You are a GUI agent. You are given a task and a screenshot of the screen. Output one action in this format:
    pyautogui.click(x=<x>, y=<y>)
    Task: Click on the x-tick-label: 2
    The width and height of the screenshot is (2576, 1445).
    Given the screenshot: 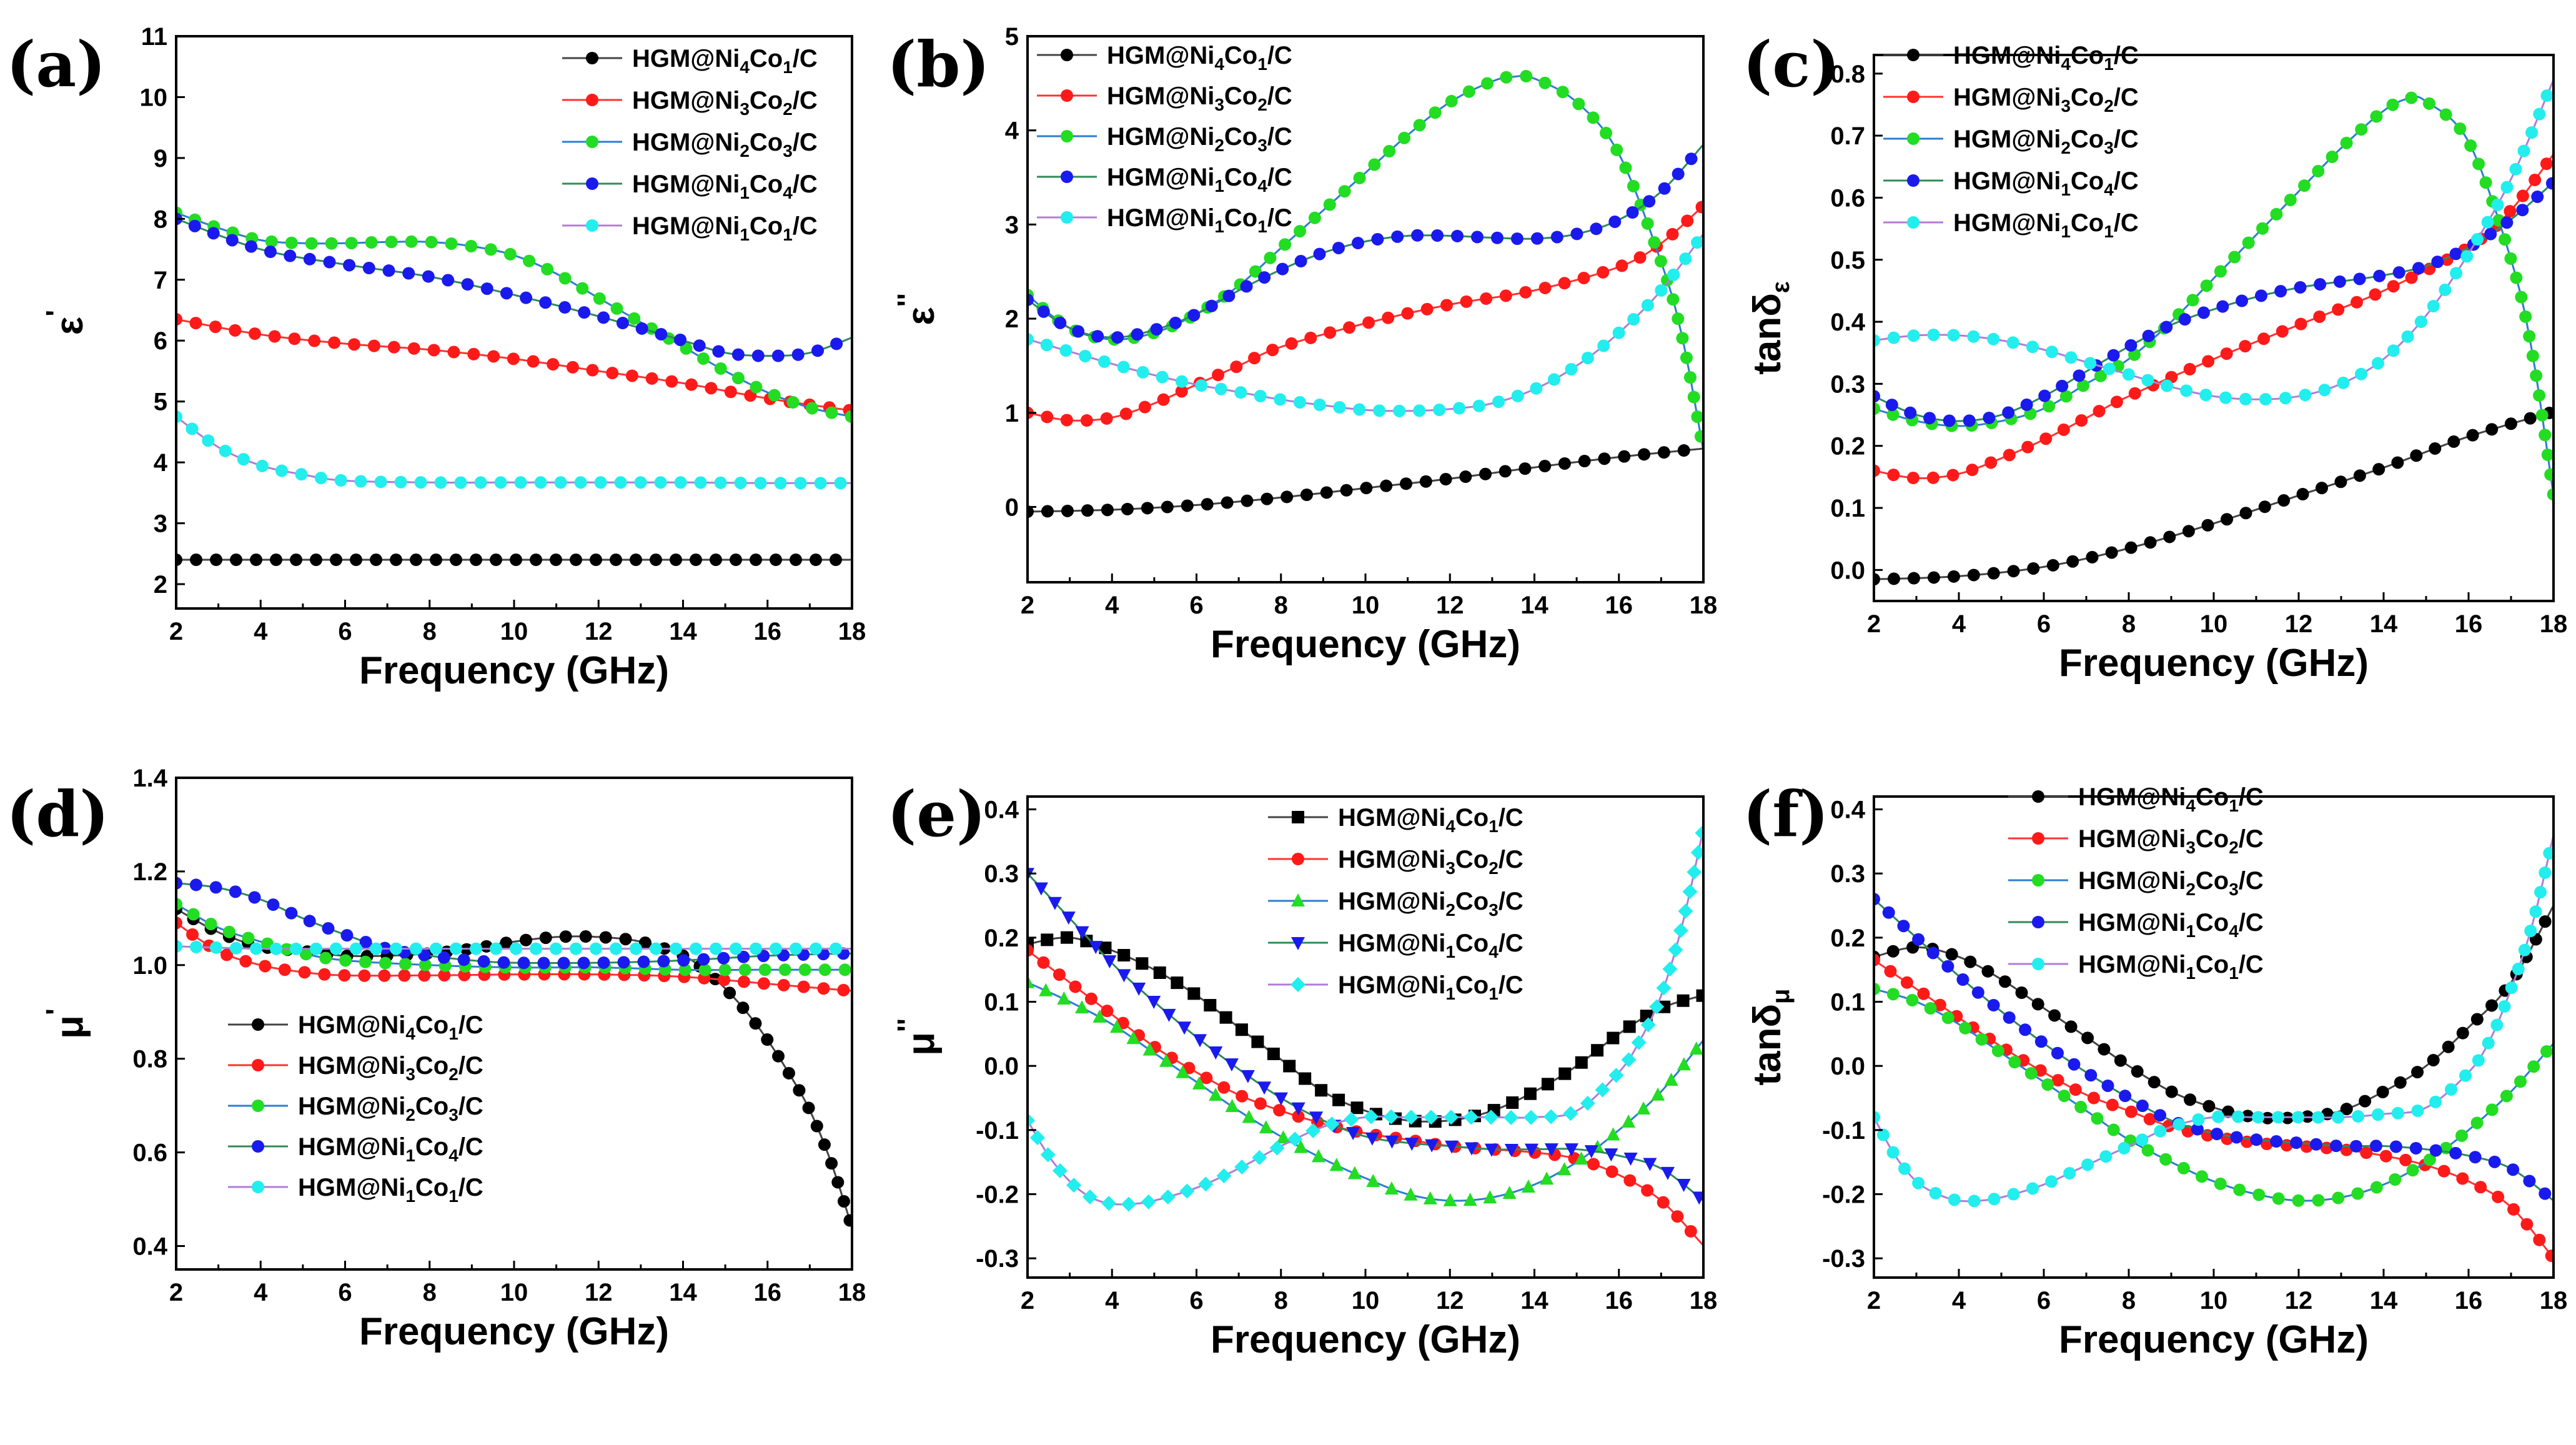 What is the action you would take?
    pyautogui.click(x=176, y=631)
    